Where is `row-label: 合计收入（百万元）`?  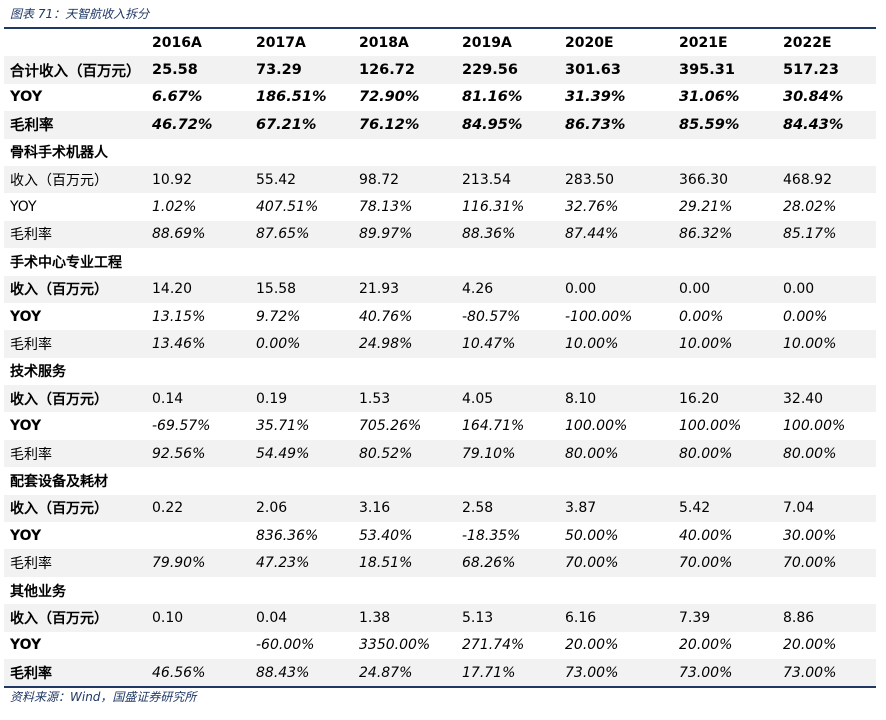
row-label: 合计收入（百万元） is located at coordinates (78, 70).